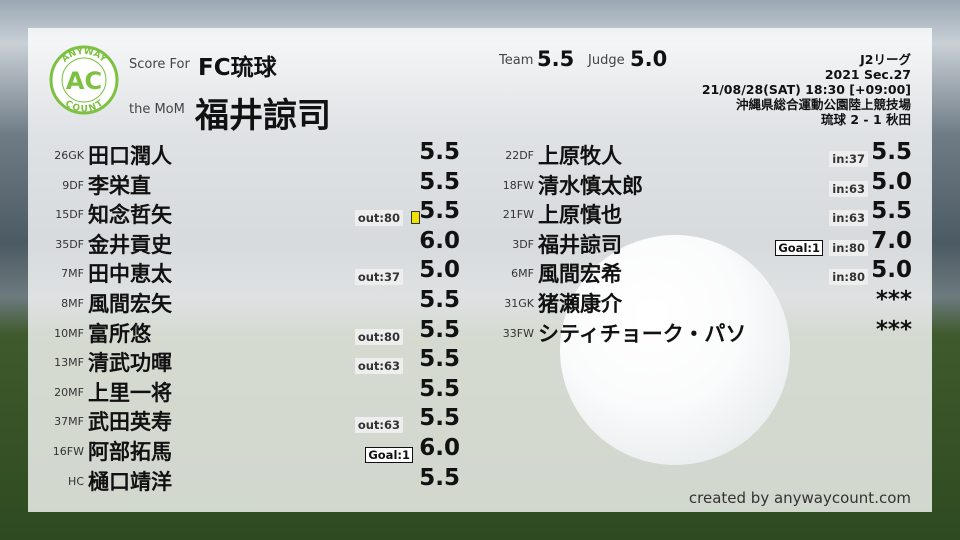 This screenshot has width=960, height=540. What do you see at coordinates (516, 60) in the screenshot?
I see `team-score-label: Team` at bounding box center [516, 60].